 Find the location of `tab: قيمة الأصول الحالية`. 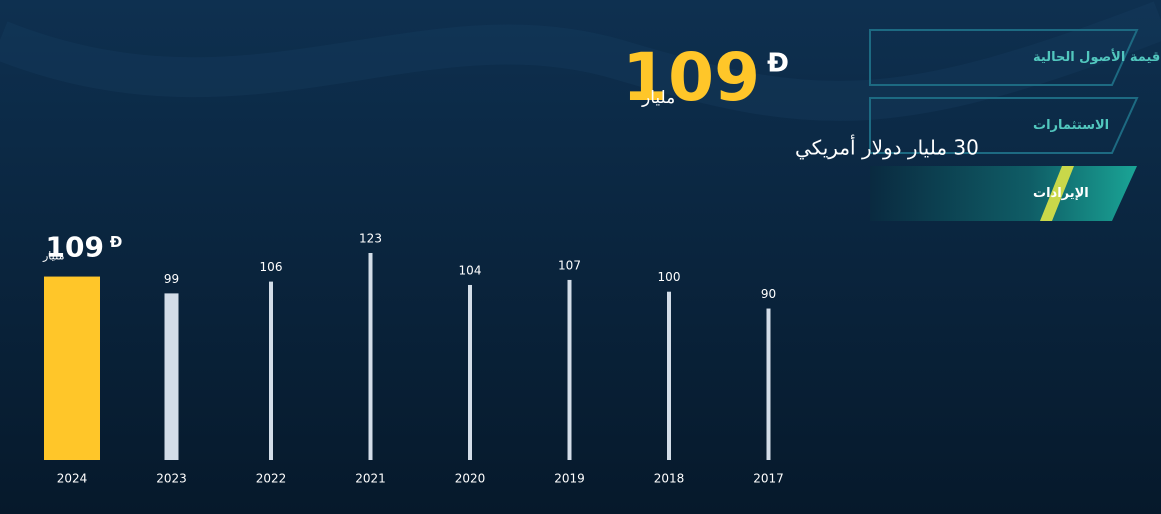

tab: قيمة الأصول الحالية is located at coordinates (1014, 57).